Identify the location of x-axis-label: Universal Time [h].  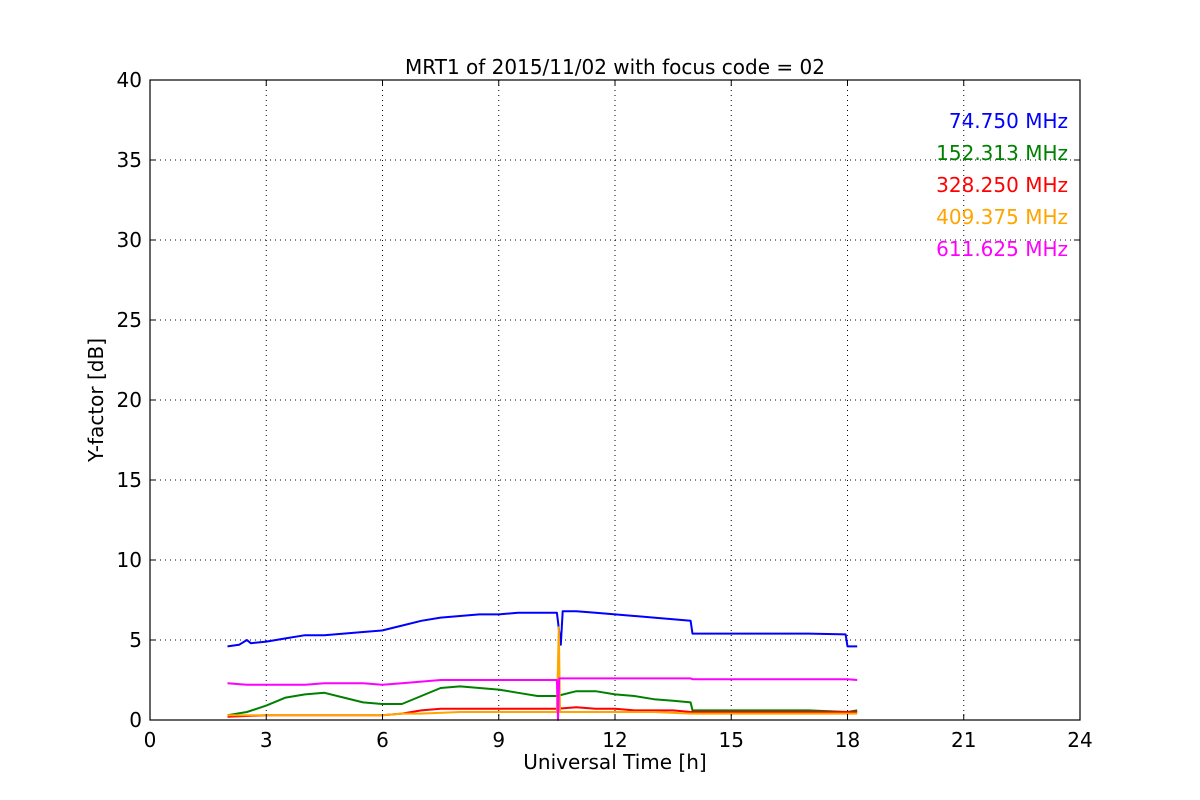
(614, 762).